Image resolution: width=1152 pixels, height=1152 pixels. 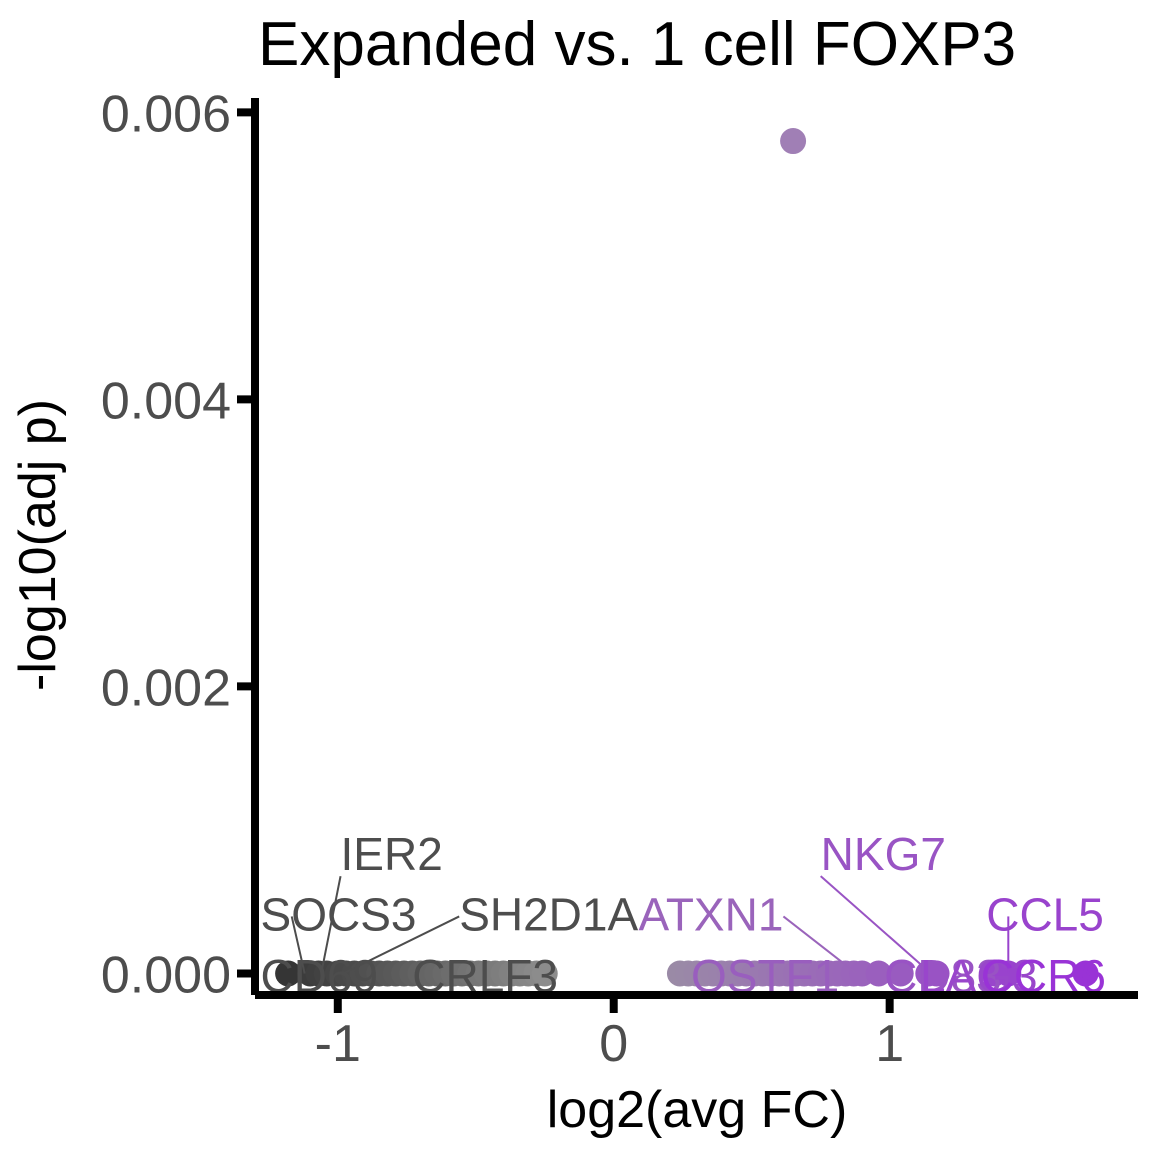 I want to click on y-tick-label: 0.000, so click(x=166, y=975).